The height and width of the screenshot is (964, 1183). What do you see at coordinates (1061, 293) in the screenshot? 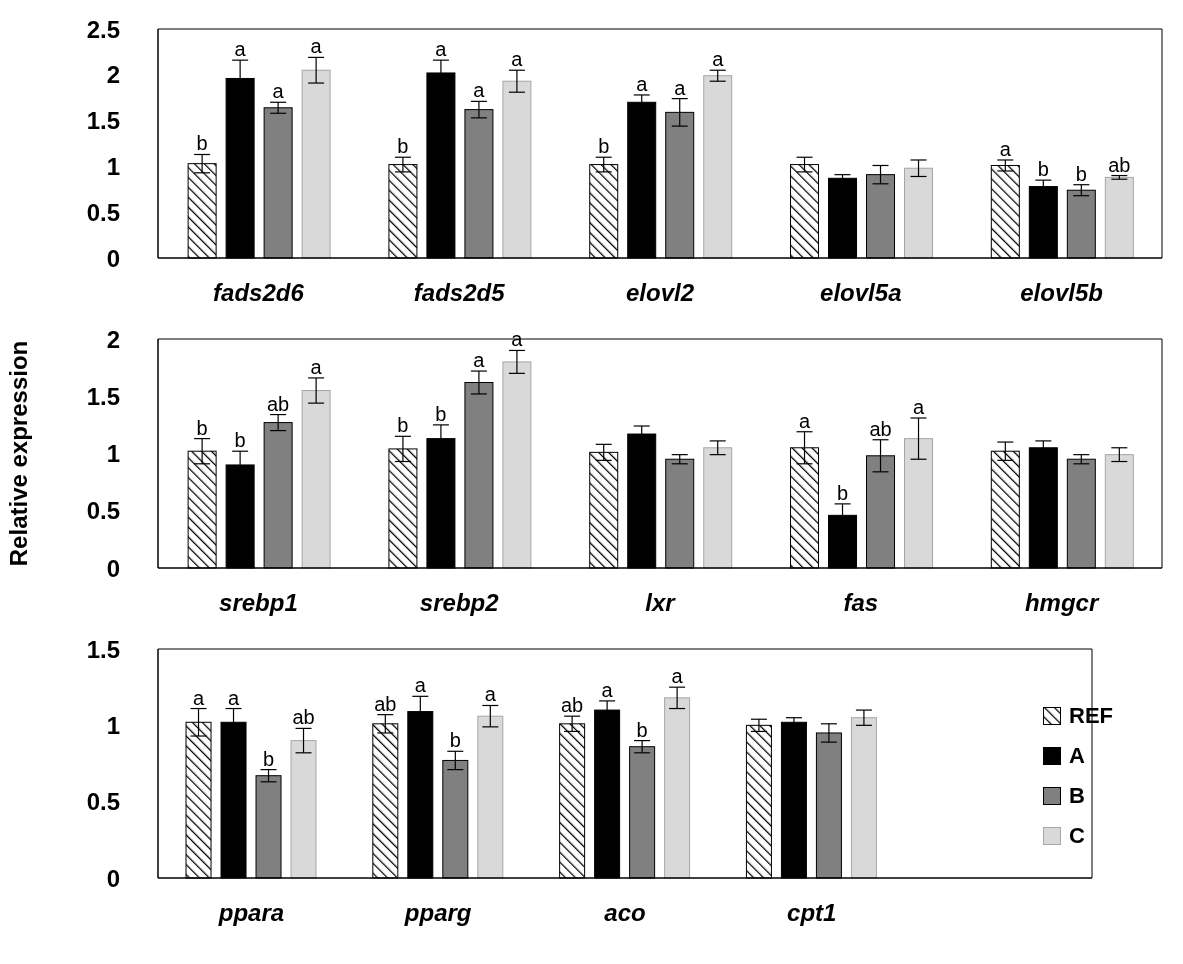
I see `x-tick-label: elovl5b` at bounding box center [1061, 293].